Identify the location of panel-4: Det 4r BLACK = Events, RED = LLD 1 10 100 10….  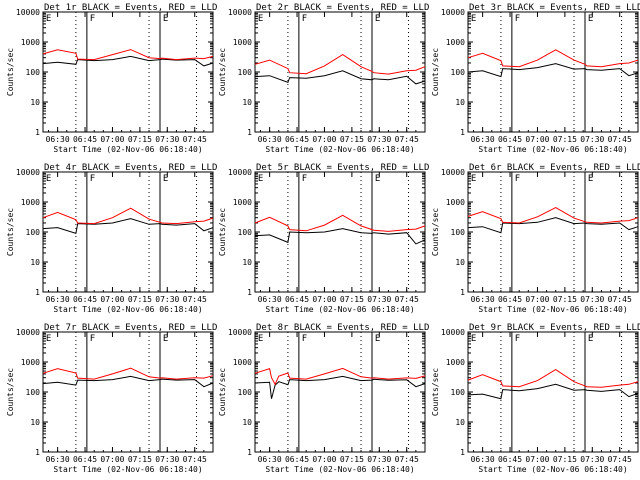
(111, 238).